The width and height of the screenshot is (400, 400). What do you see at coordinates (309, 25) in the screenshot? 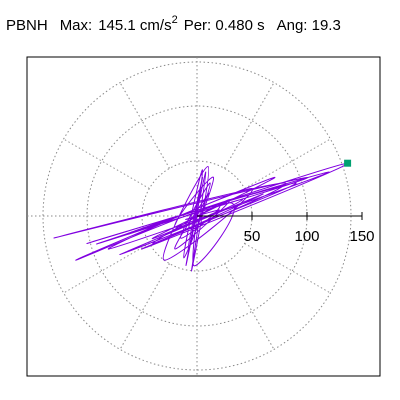
I see `angle-text: Ang: 19.3` at bounding box center [309, 25].